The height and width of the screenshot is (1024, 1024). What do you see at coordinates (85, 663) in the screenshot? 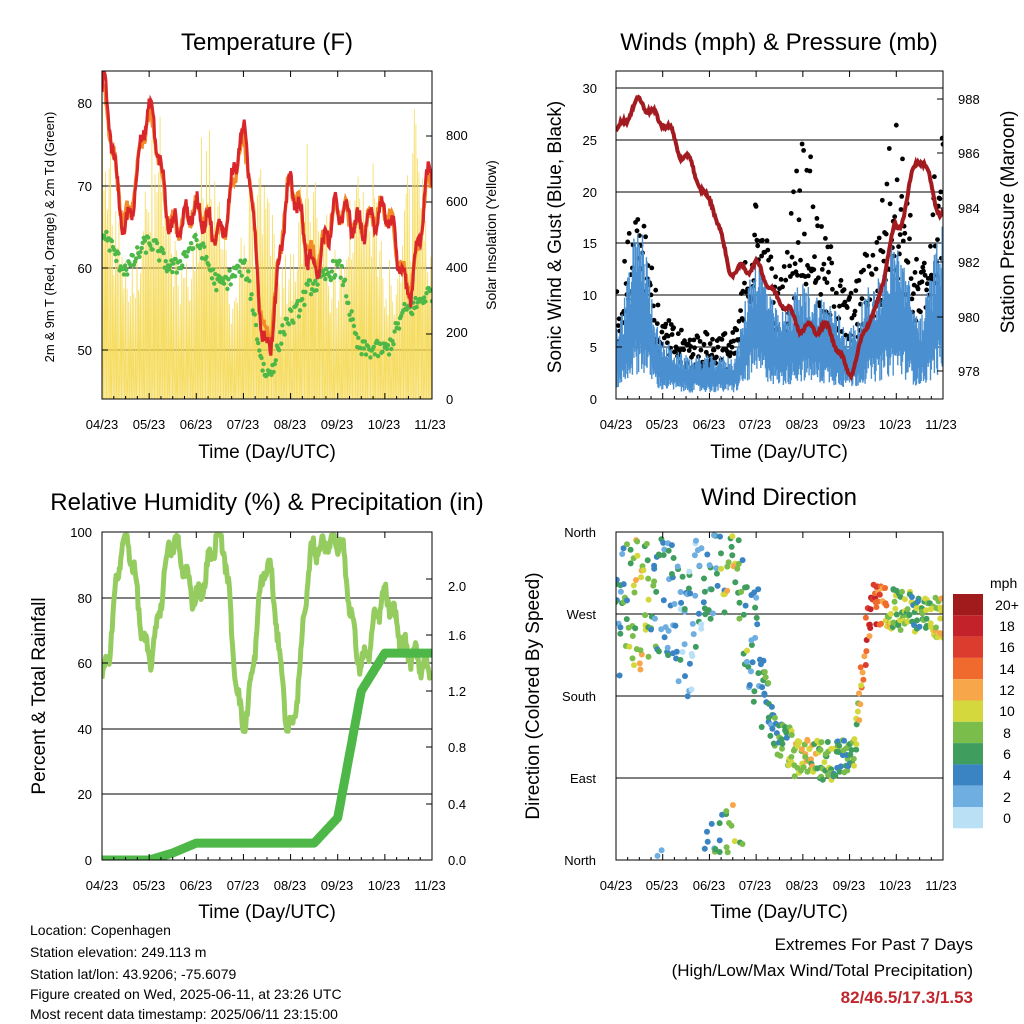
I see `humidity-ytick-60: 60` at bounding box center [85, 663].